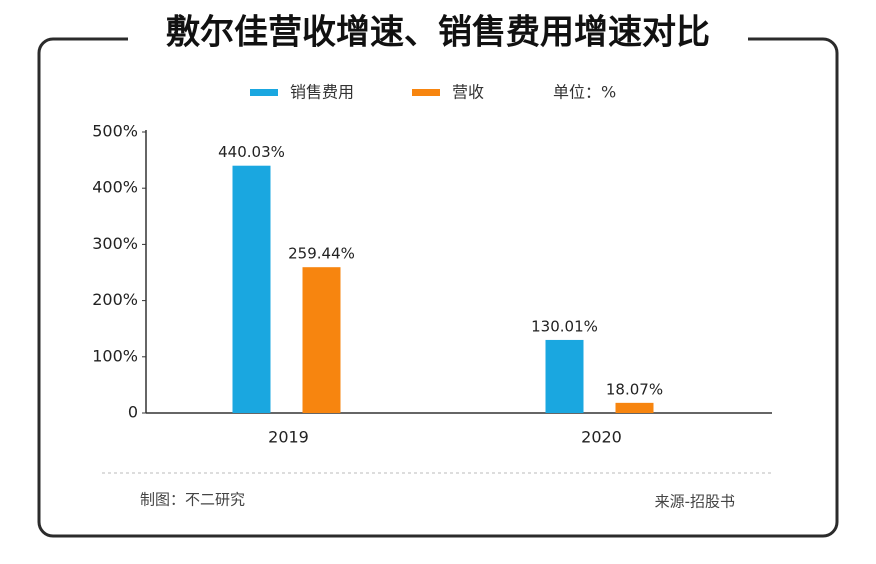 This screenshot has height=564, width=876. What do you see at coordinates (115, 299) in the screenshot?
I see `y-tick-label: 200%` at bounding box center [115, 299].